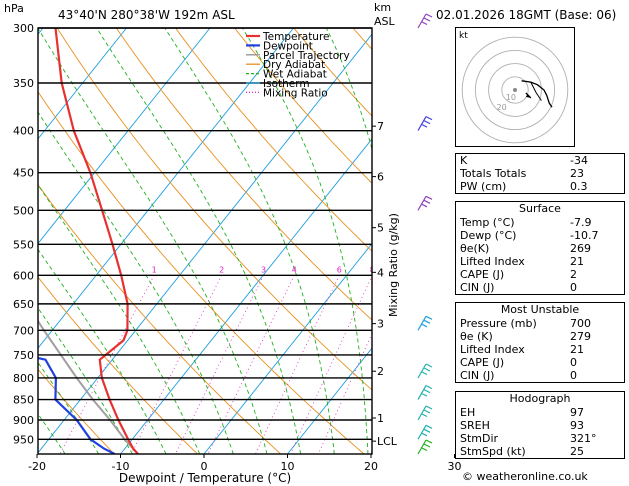 Image resolution: width=629 pixels, height=486 pixels. What do you see at coordinates (23, 378) in the screenshot?
I see `pressure-tick-label: 800` at bounding box center [23, 378].